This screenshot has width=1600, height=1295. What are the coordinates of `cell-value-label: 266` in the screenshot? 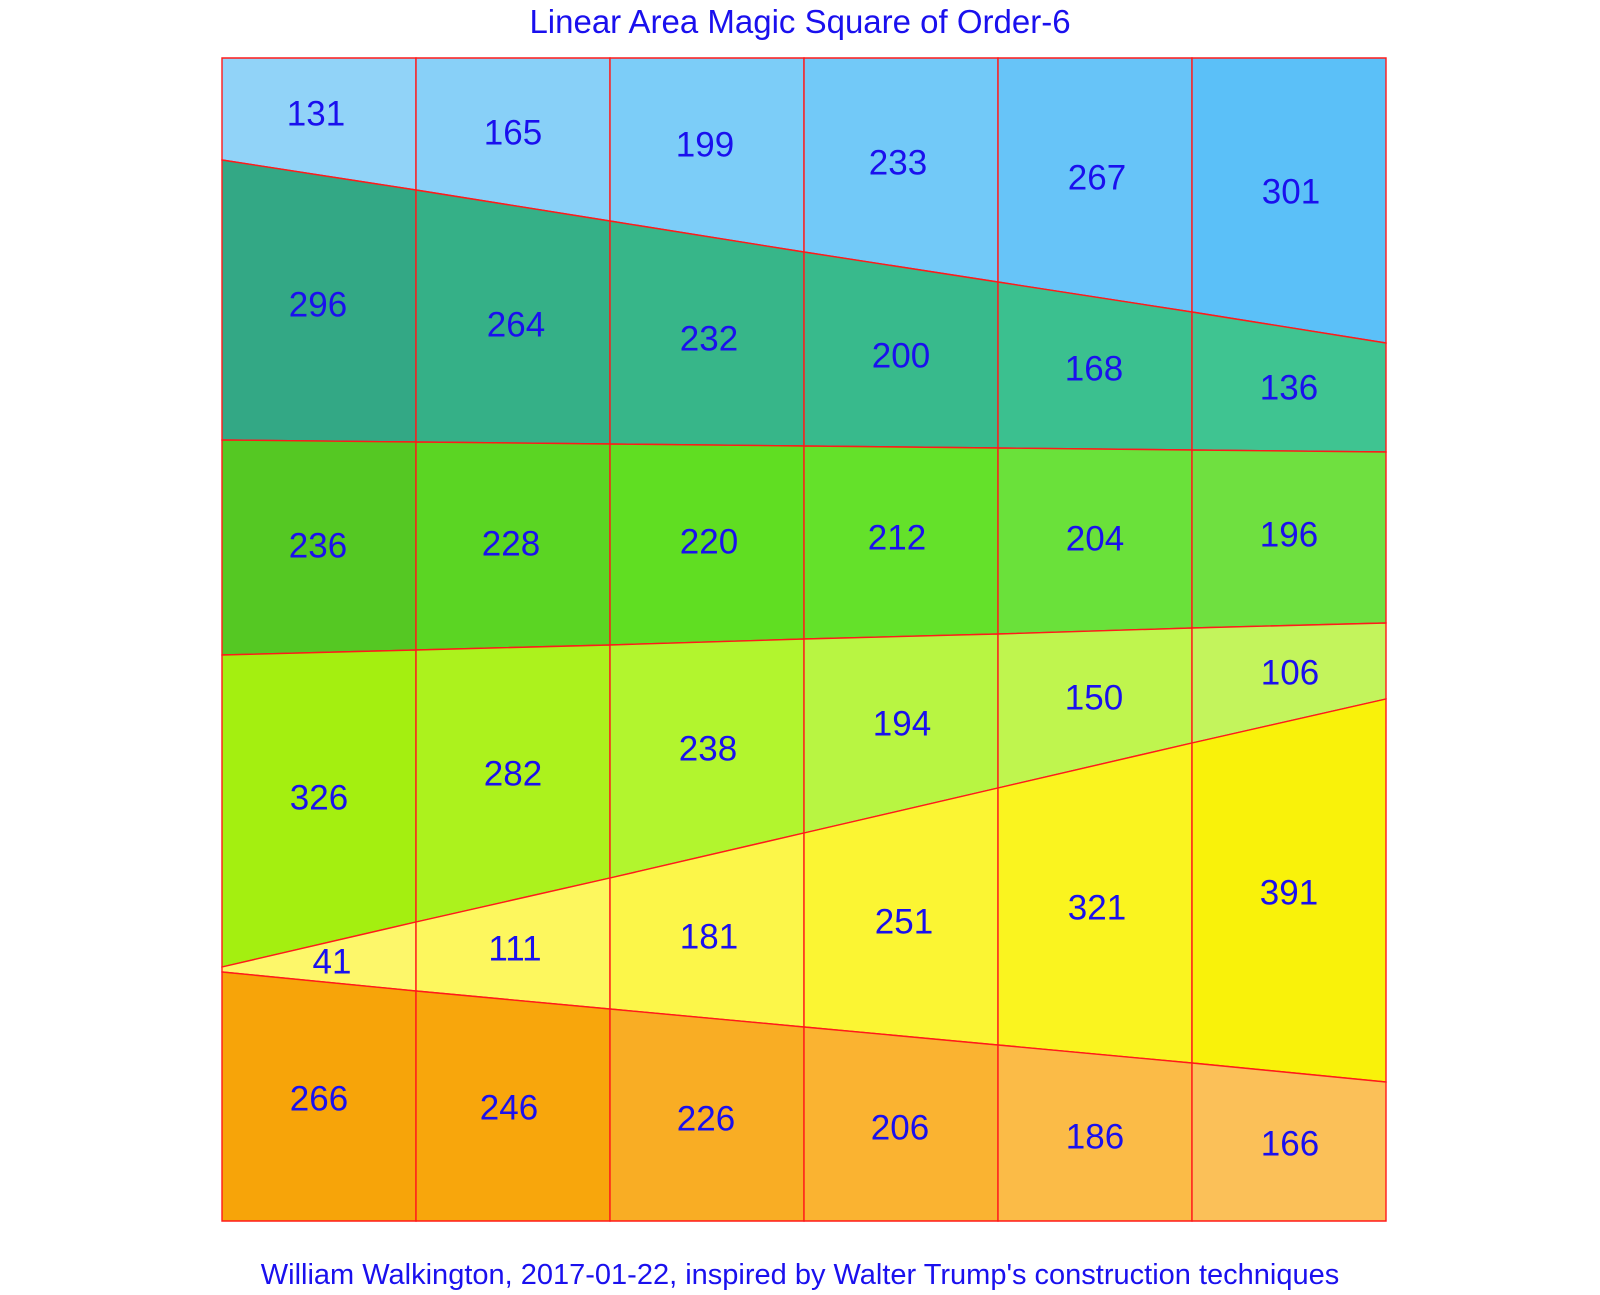 It's located at (319, 1099).